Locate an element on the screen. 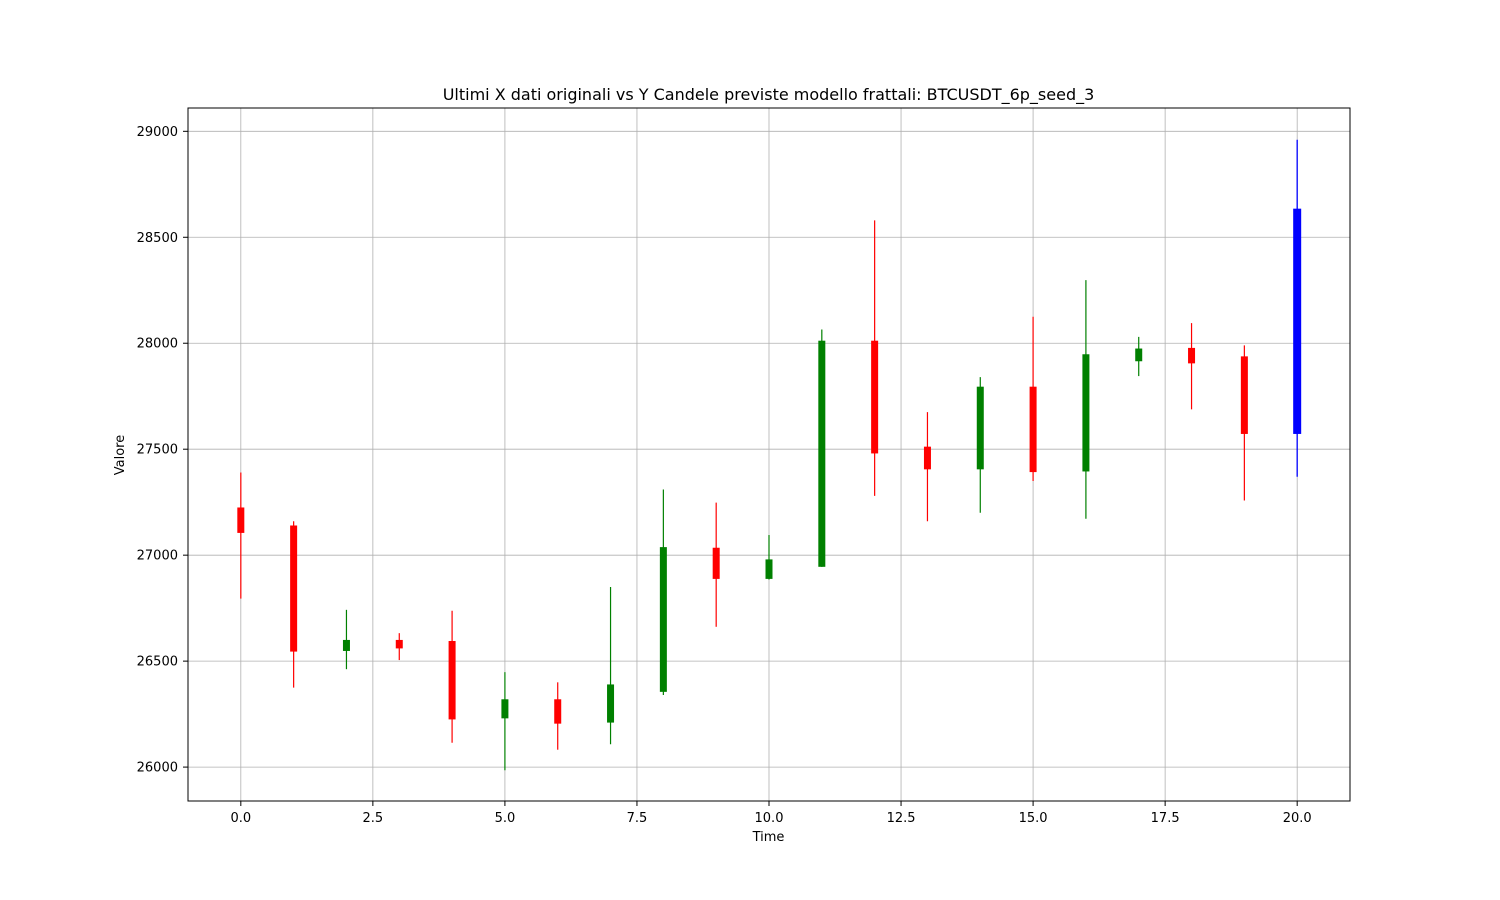 Image resolution: width=1500 pixels, height=900 pixels. x-axis: 0.0 2.5 5.0 7.5 10.0 12.5 15.0 17.5 20.0 is located at coordinates (771, 813).